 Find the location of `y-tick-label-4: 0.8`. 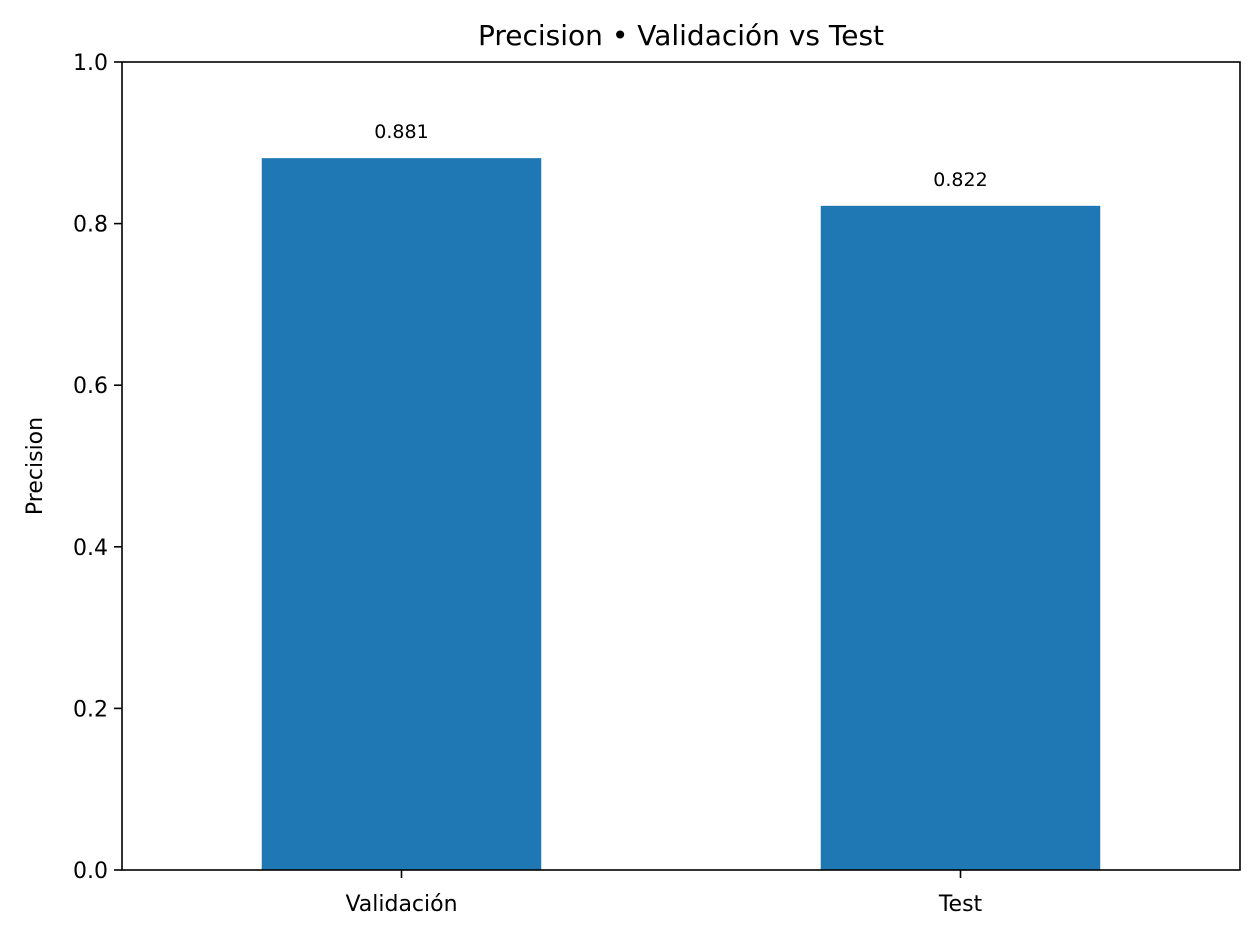

y-tick-label-4: 0.8 is located at coordinates (90, 225).